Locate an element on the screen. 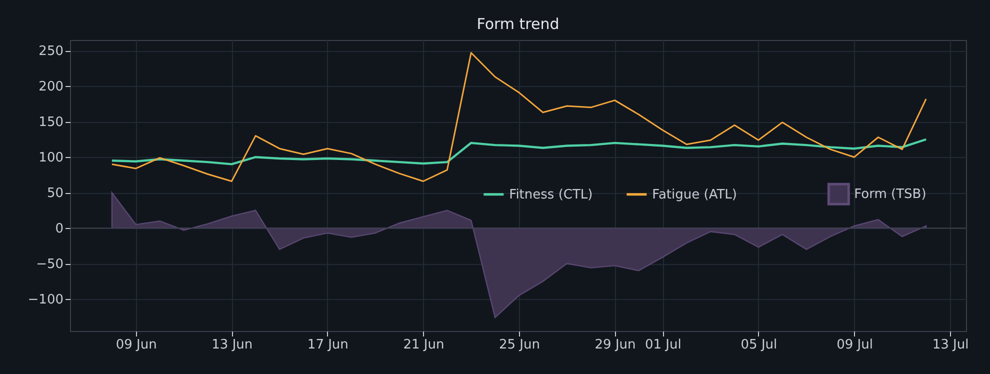 The height and width of the screenshot is (374, 990). y-tick-label: 150 is located at coordinates (51, 122).